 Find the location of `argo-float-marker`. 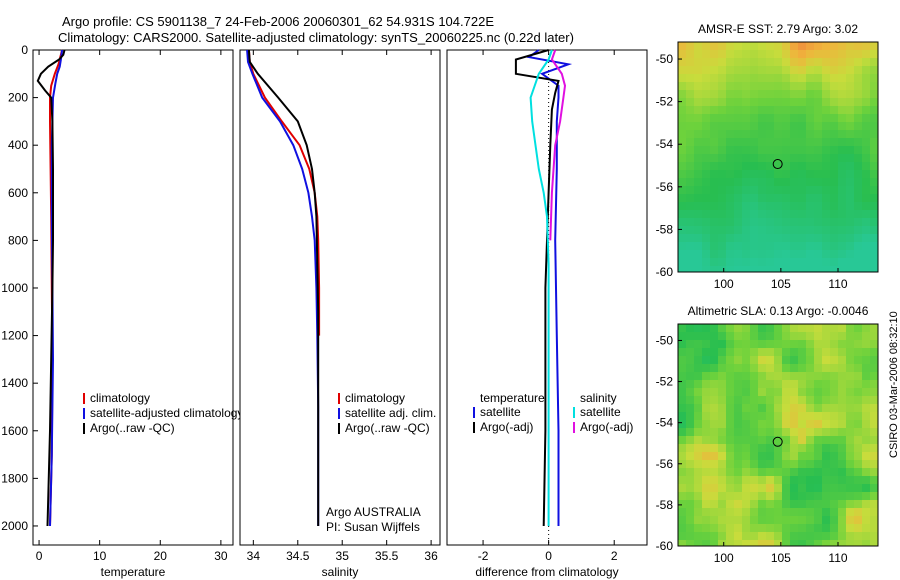

argo-float-marker is located at coordinates (777, 441).